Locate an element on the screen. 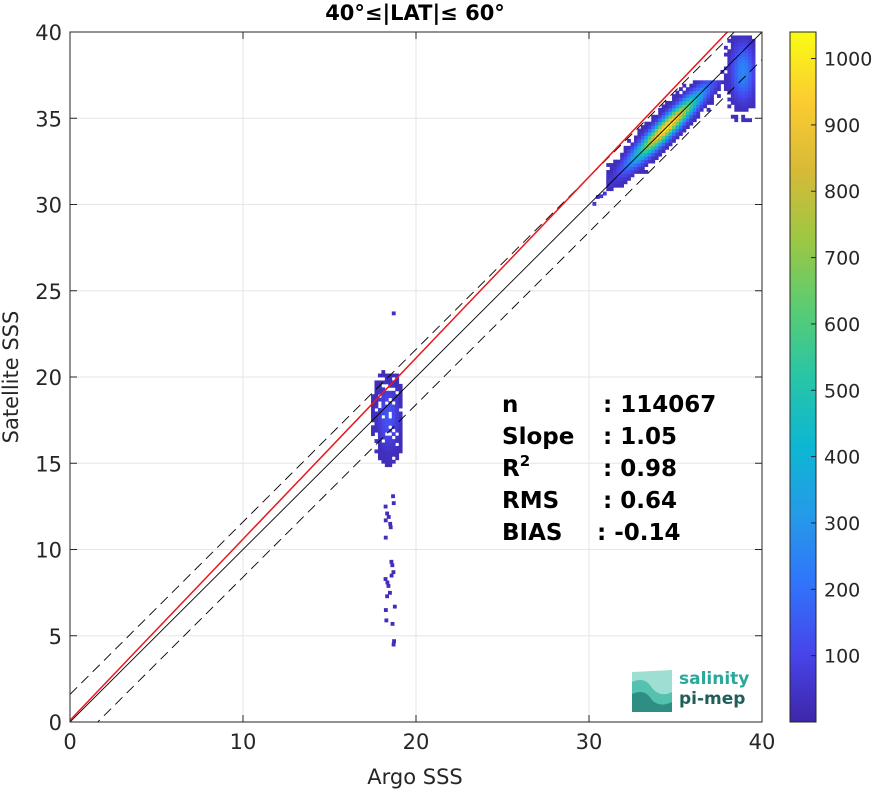 The image size is (879, 790). colorbar-tick-label: 800 is located at coordinates (842, 192).